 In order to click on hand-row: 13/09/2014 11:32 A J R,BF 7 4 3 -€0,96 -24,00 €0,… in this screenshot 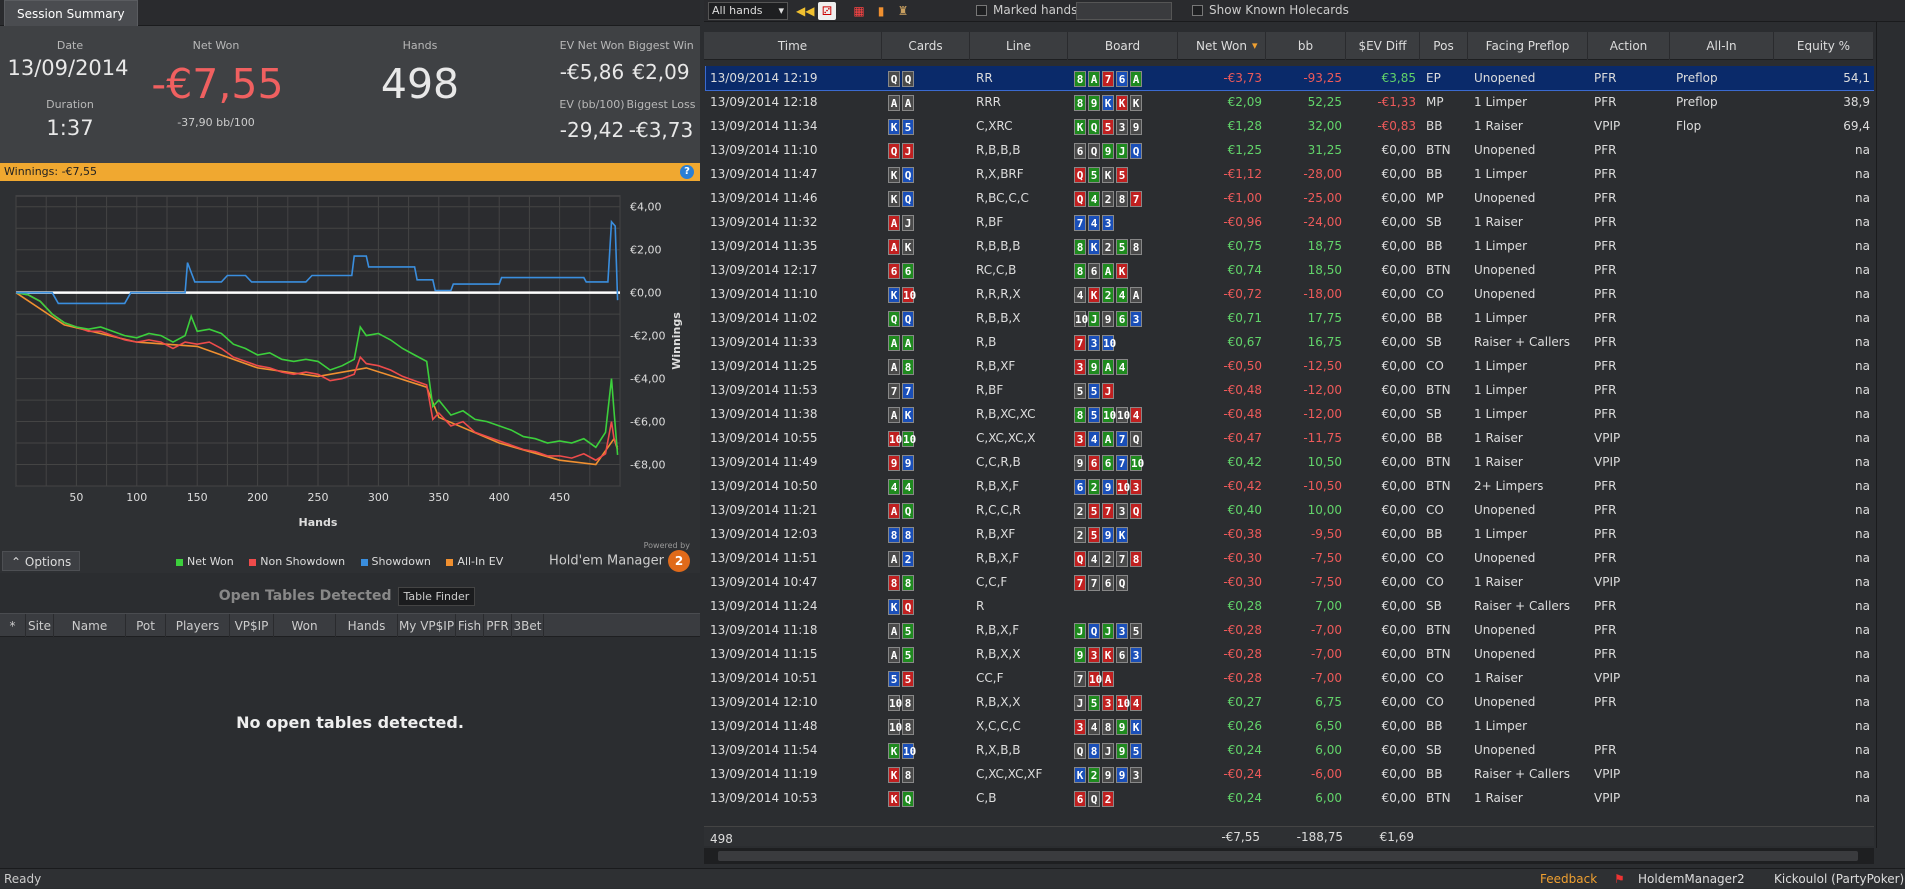, I will do `click(1290, 222)`.